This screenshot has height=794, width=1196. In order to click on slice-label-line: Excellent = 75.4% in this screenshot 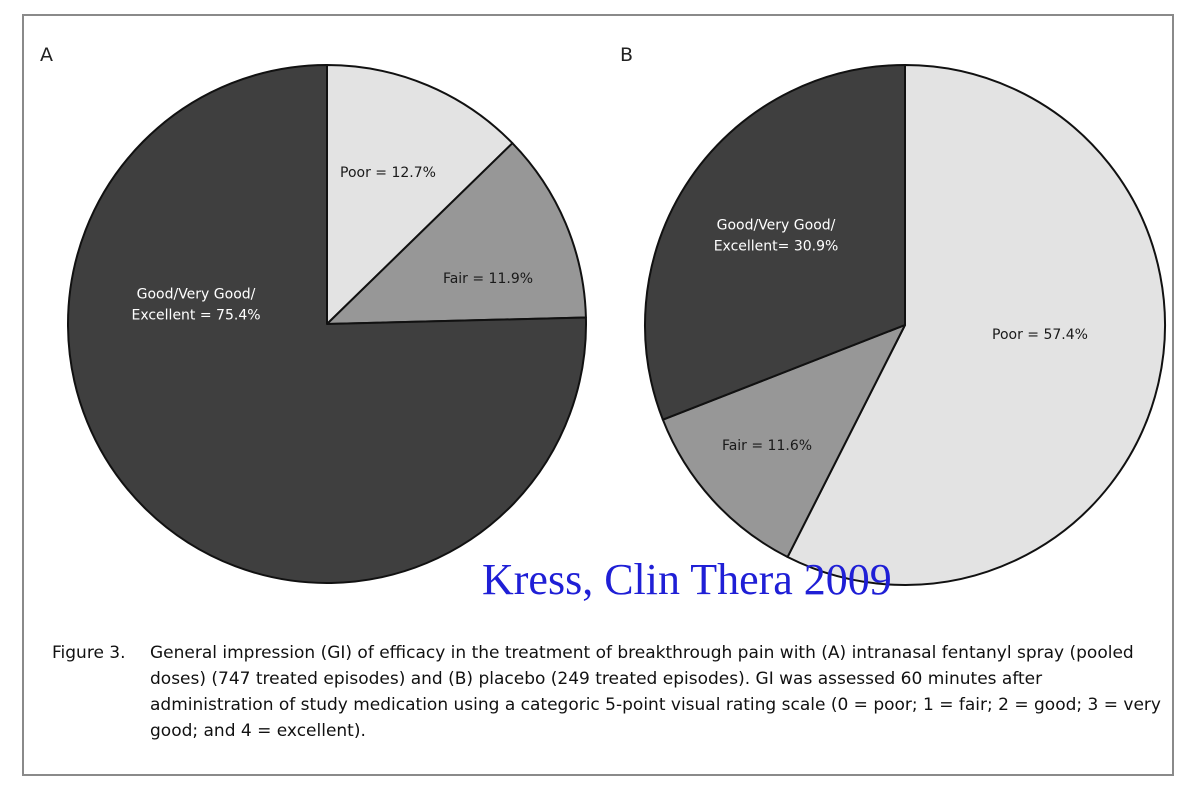, I will do `click(195, 316)`.